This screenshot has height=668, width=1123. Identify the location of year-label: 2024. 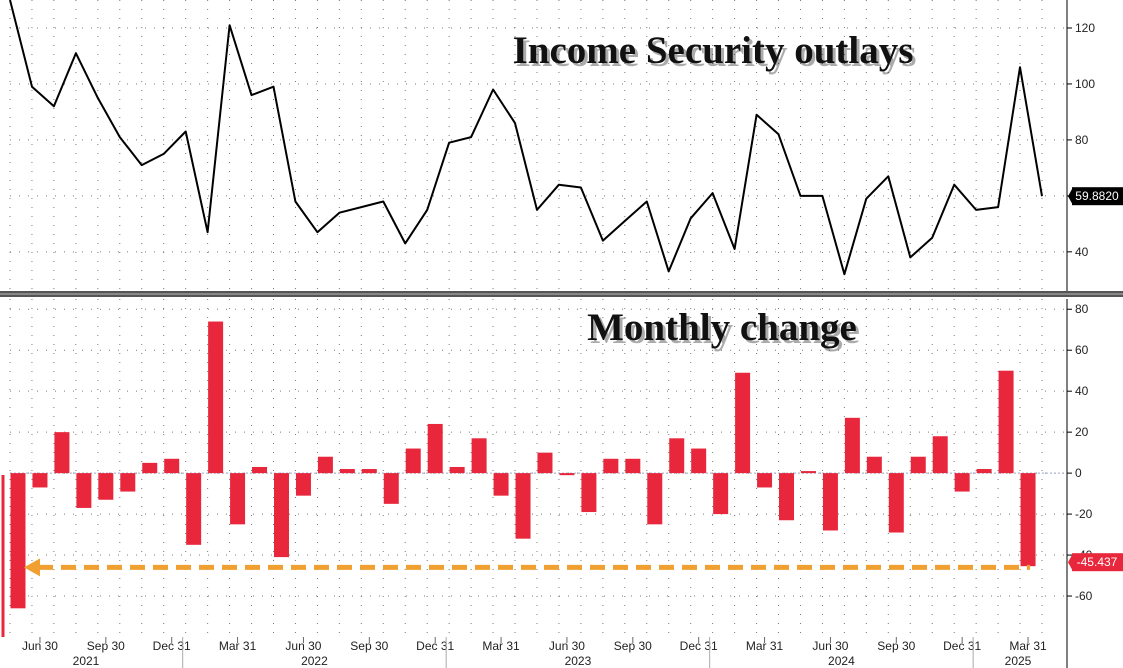
(841, 661).